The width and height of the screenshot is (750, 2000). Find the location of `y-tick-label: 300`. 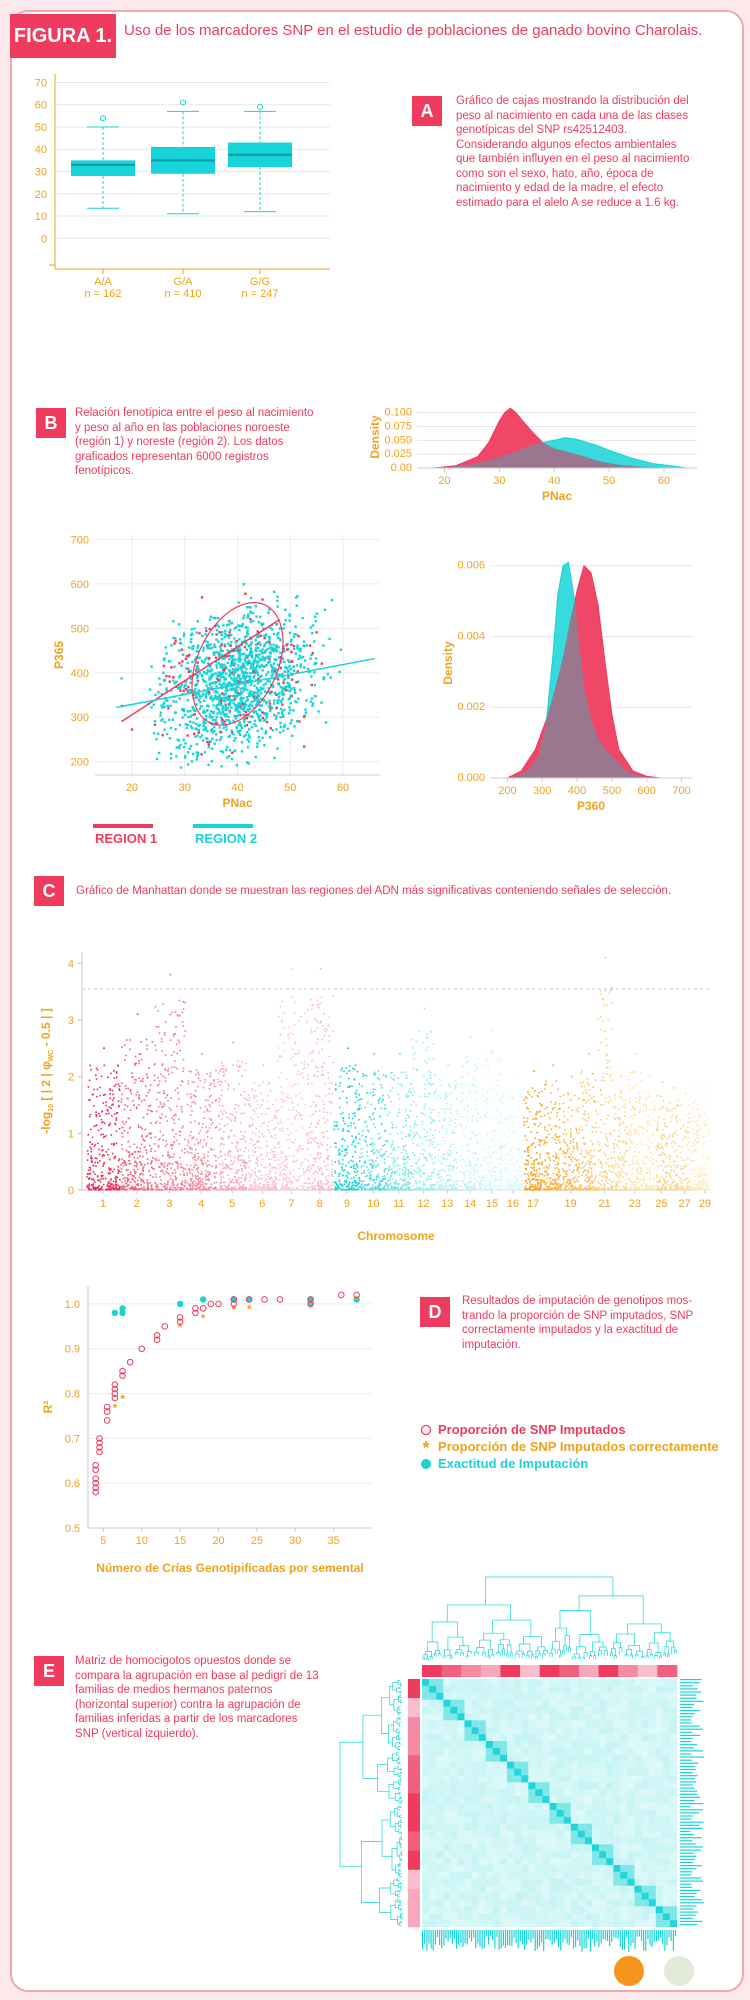

y-tick-label: 300 is located at coordinates (80, 718).